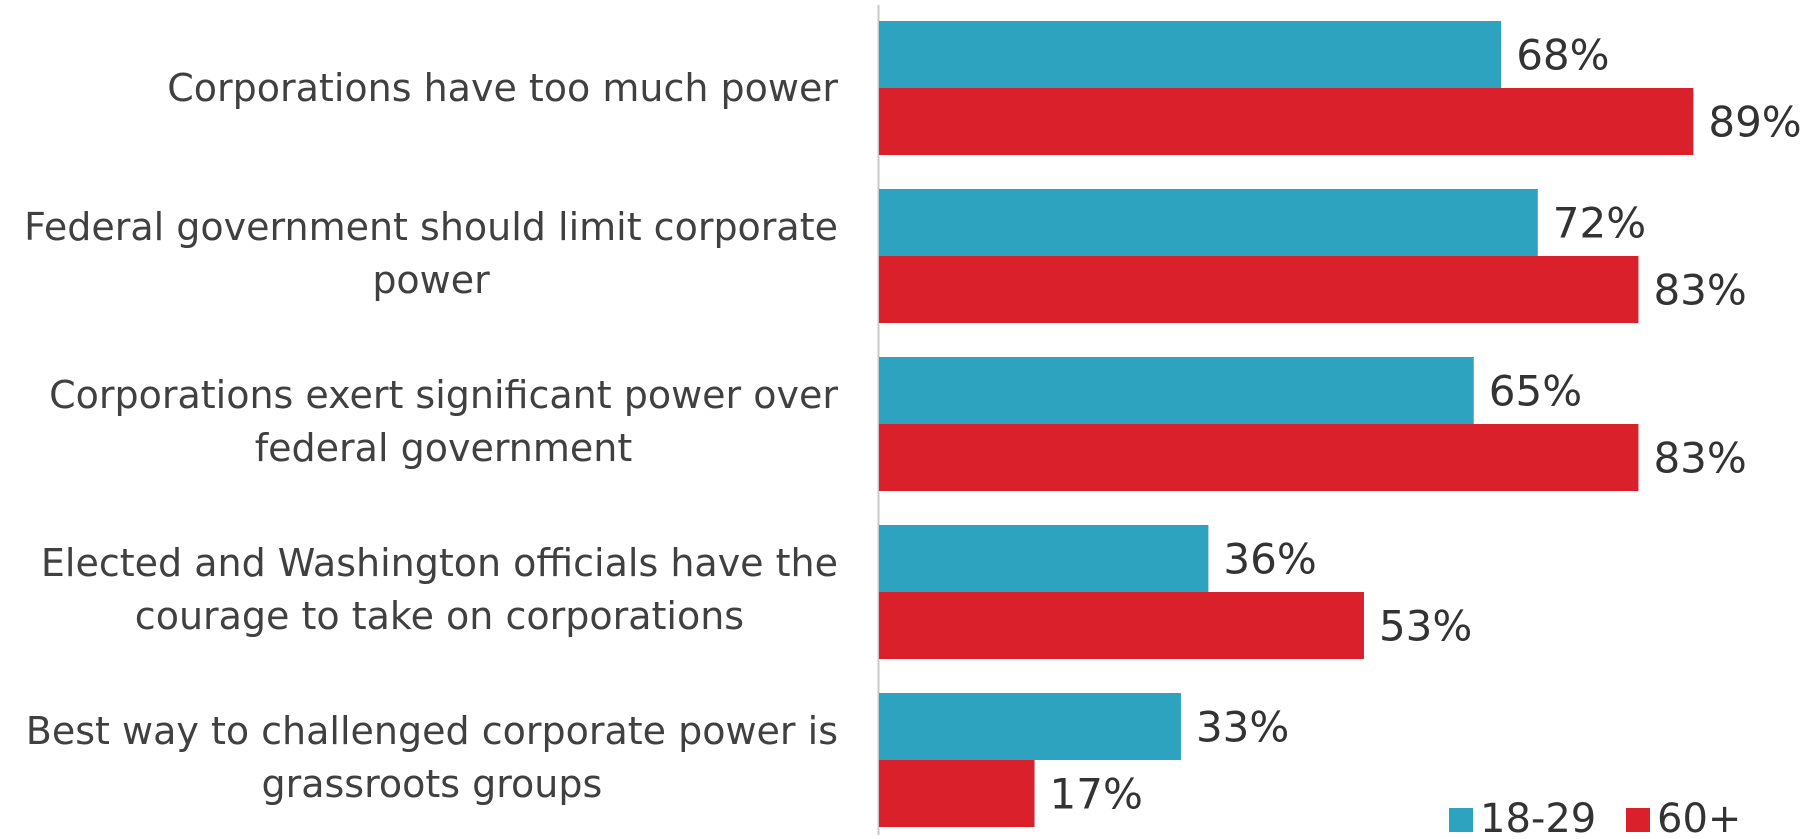 The image size is (1800, 839). What do you see at coordinates (1538, 815) in the screenshot?
I see `legend-label: 18-29` at bounding box center [1538, 815].